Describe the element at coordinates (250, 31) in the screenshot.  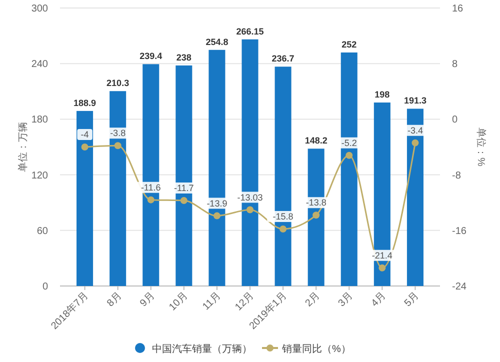
I see `data-label: 266.15` at that location.